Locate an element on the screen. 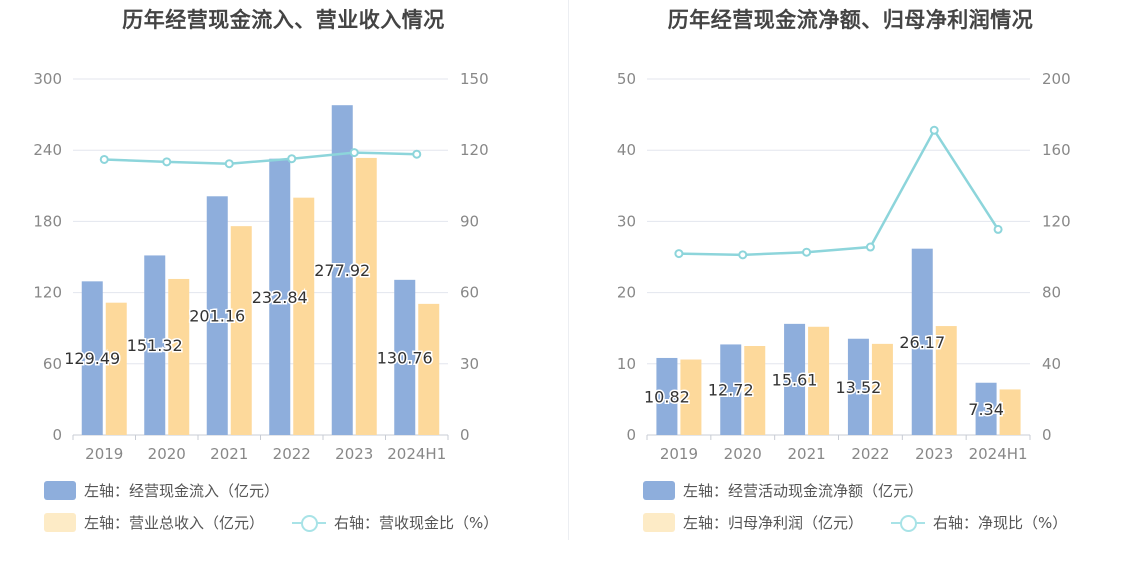 This screenshot has height=582, width=1134. bar-data-label: 277.92 is located at coordinates (342, 270).